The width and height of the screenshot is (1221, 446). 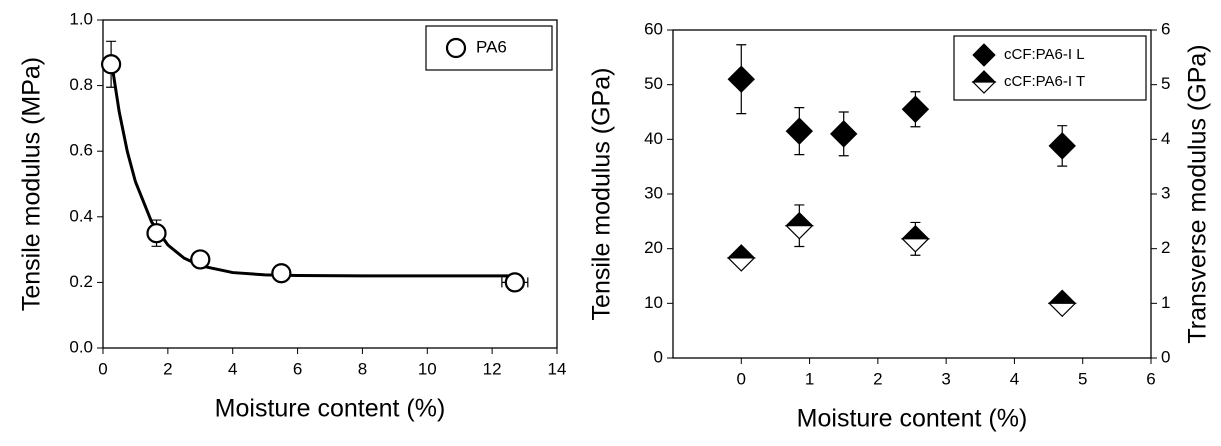 What do you see at coordinates (653, 192) in the screenshot?
I see `y-tick-label: 30` at bounding box center [653, 192].